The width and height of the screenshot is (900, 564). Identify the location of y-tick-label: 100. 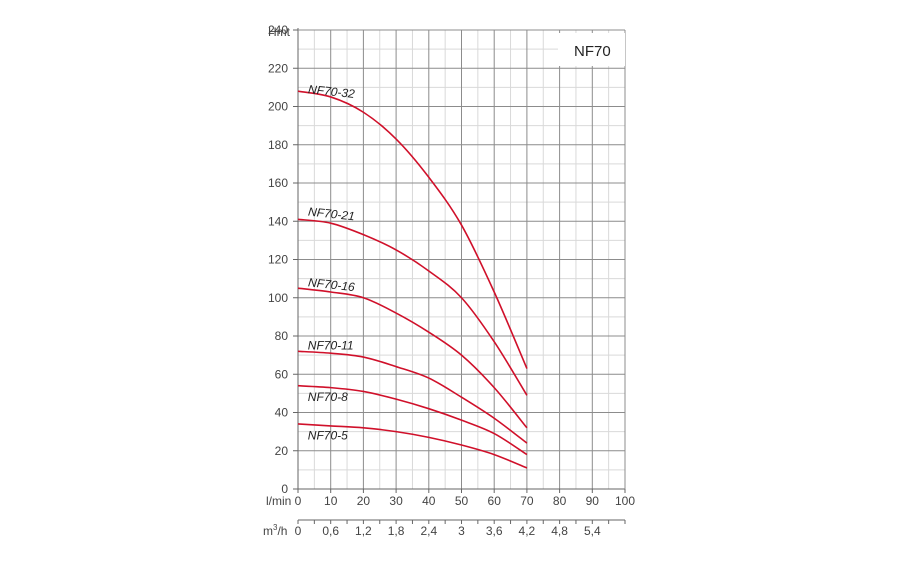
(278, 298).